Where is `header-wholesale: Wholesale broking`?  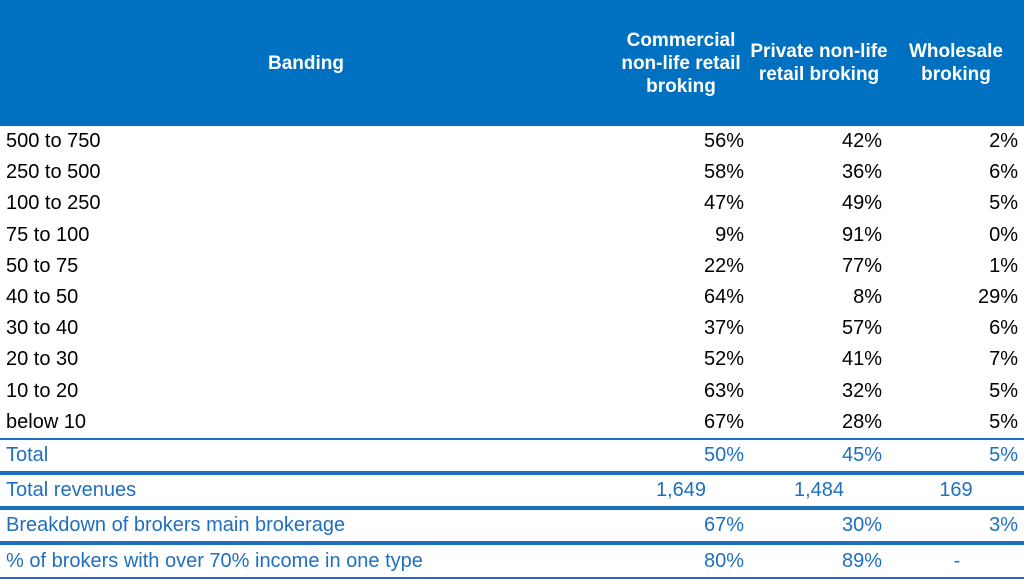
header-wholesale: Wholesale broking is located at coordinates (956, 63).